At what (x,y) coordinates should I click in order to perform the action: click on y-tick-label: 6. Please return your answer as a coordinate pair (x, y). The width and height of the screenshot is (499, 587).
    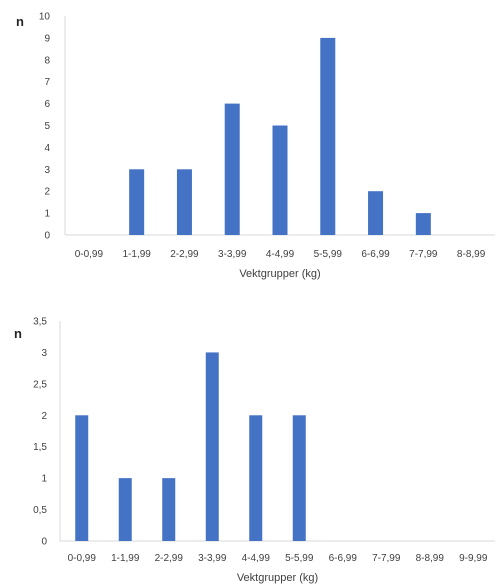
    Looking at the image, I should click on (47, 104).